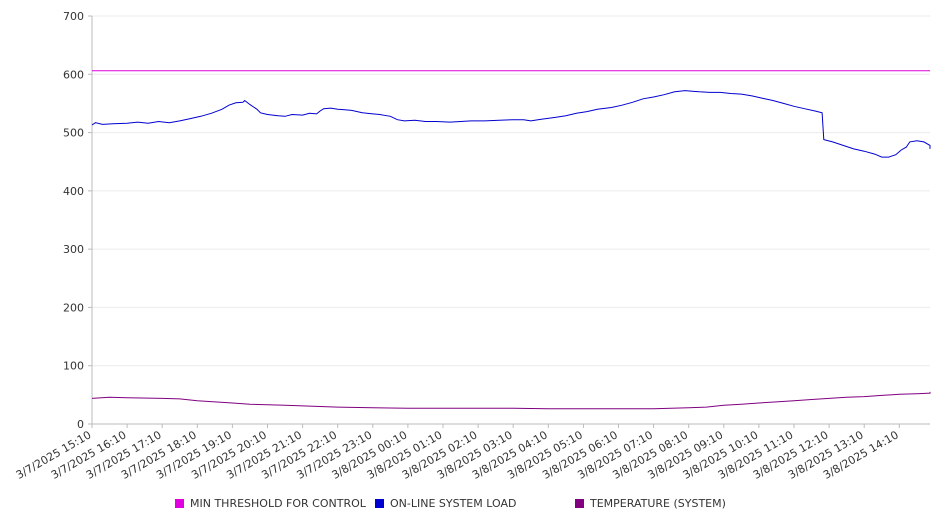  Describe the element at coordinates (73, 133) in the screenshot. I see `y-tick-label: 500` at that location.